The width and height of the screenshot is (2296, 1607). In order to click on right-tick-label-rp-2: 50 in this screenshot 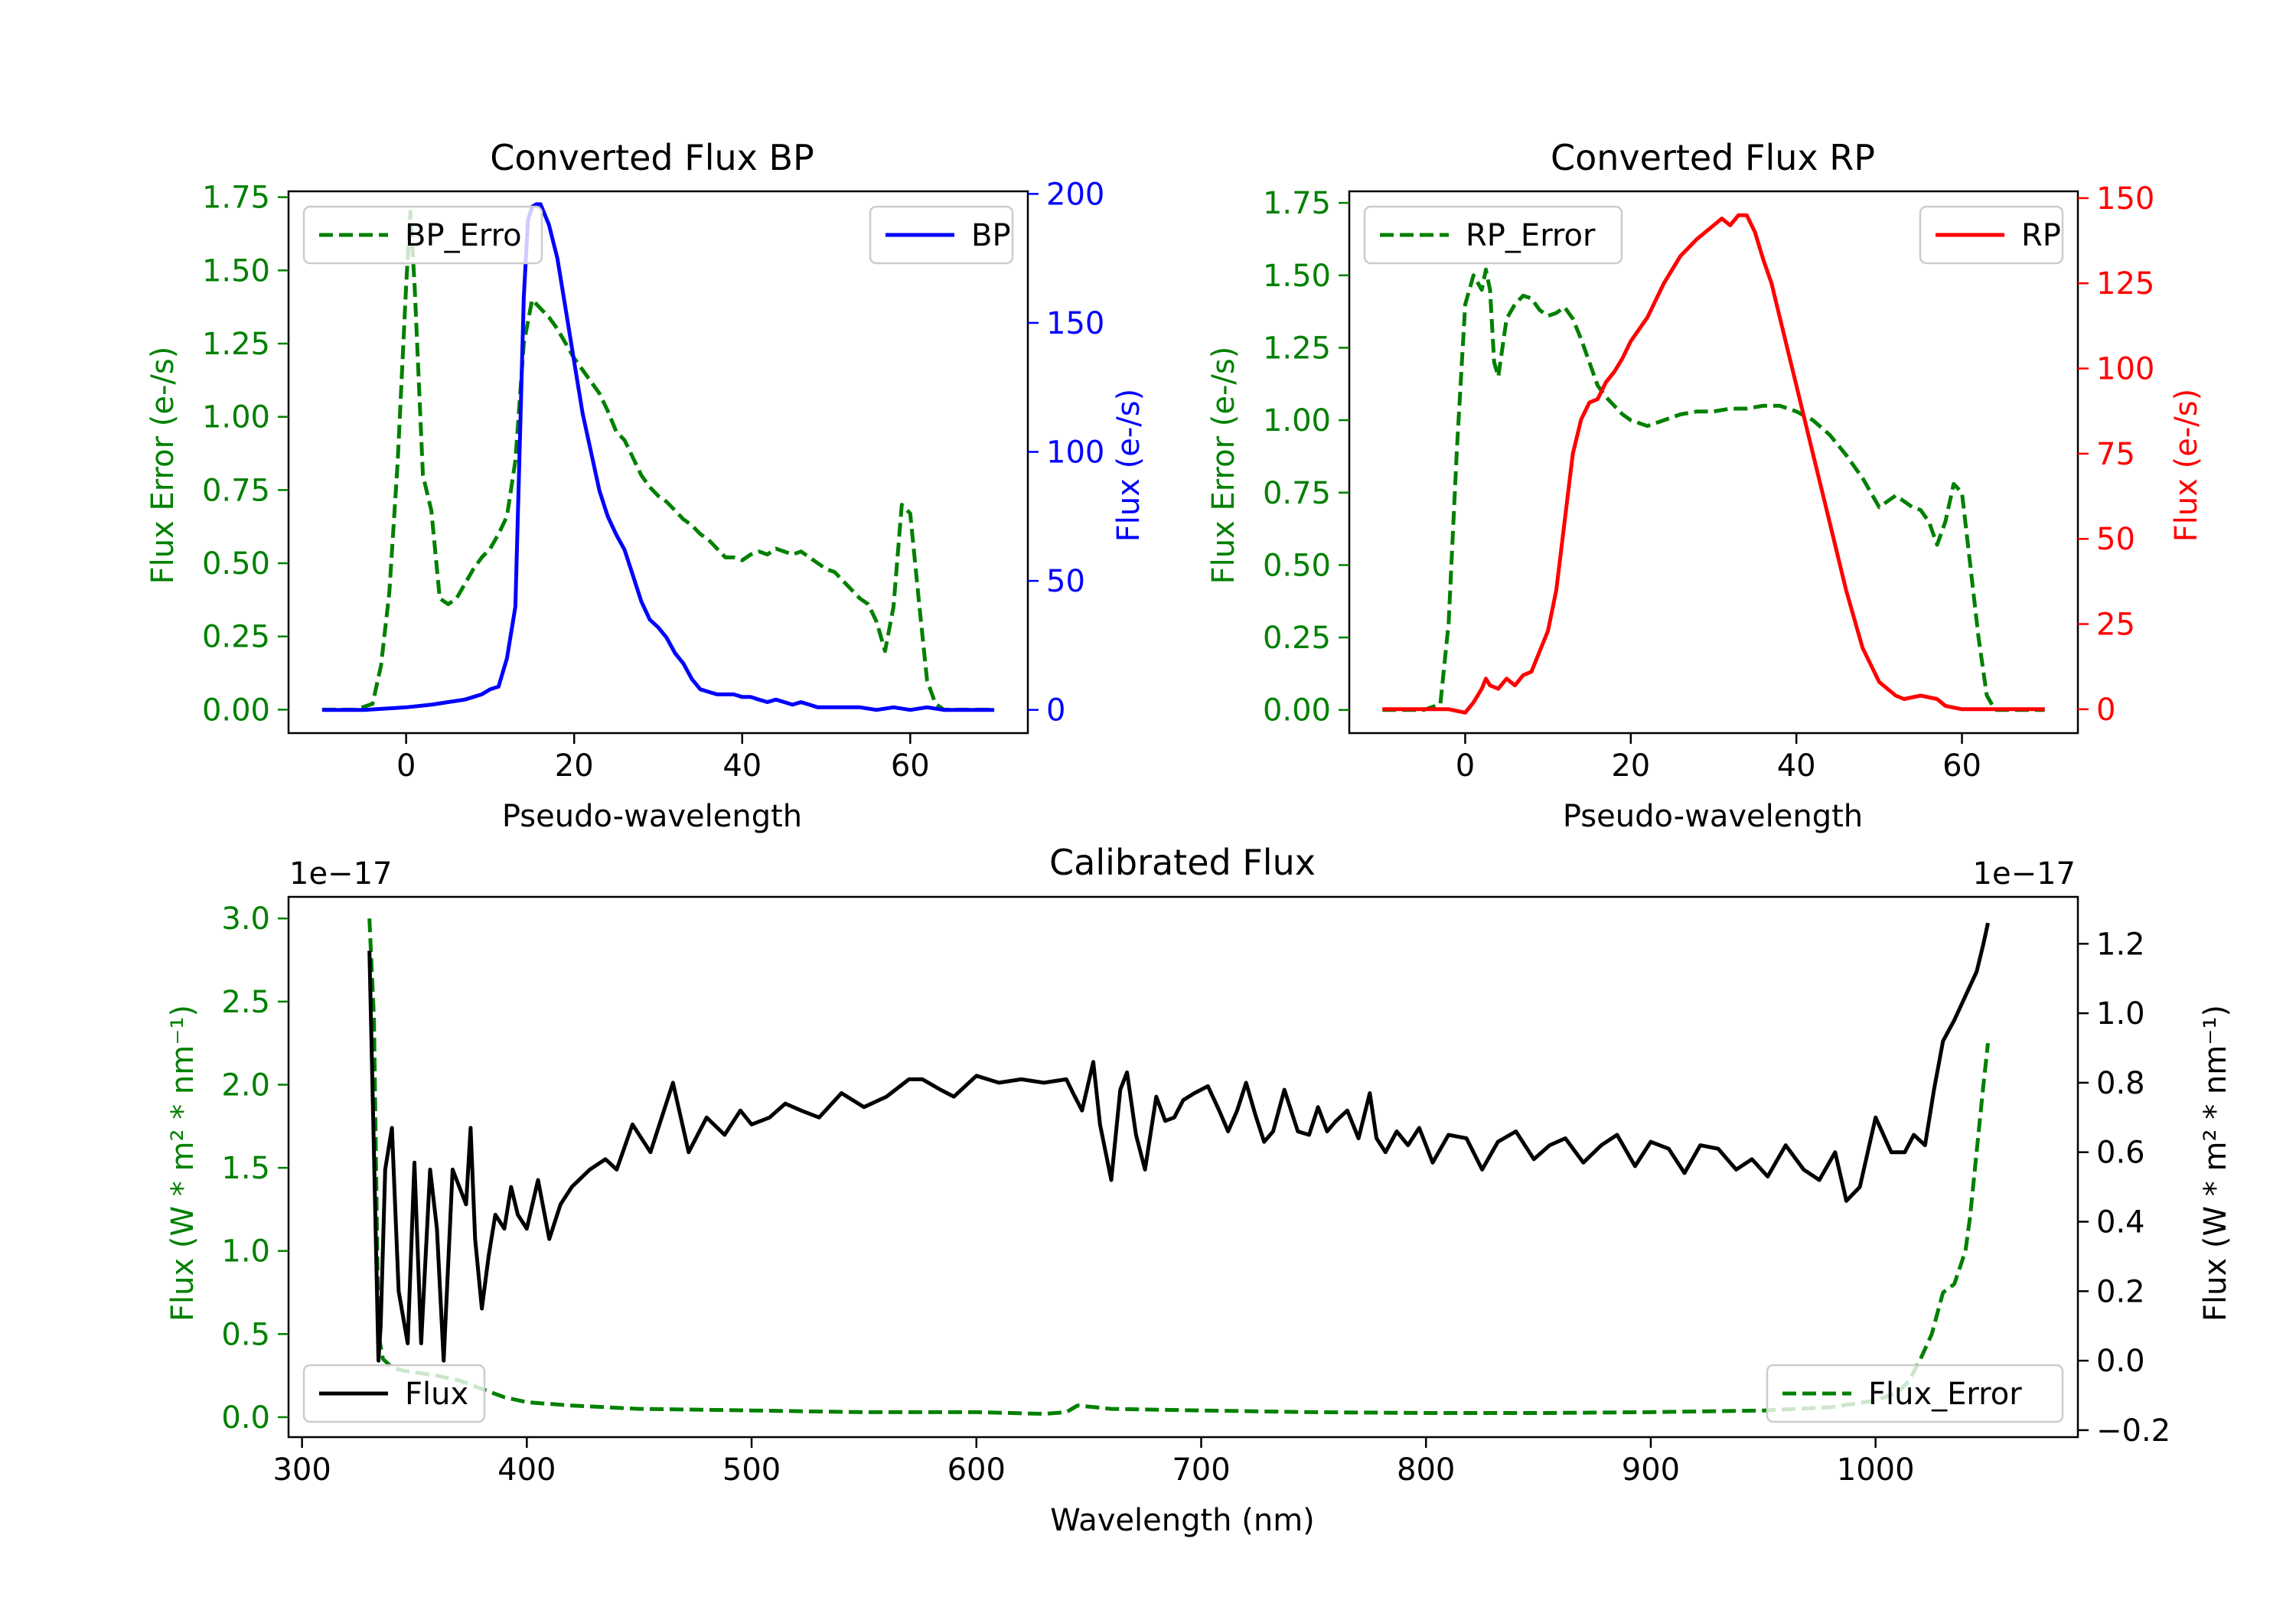, I will do `click(2115, 539)`.